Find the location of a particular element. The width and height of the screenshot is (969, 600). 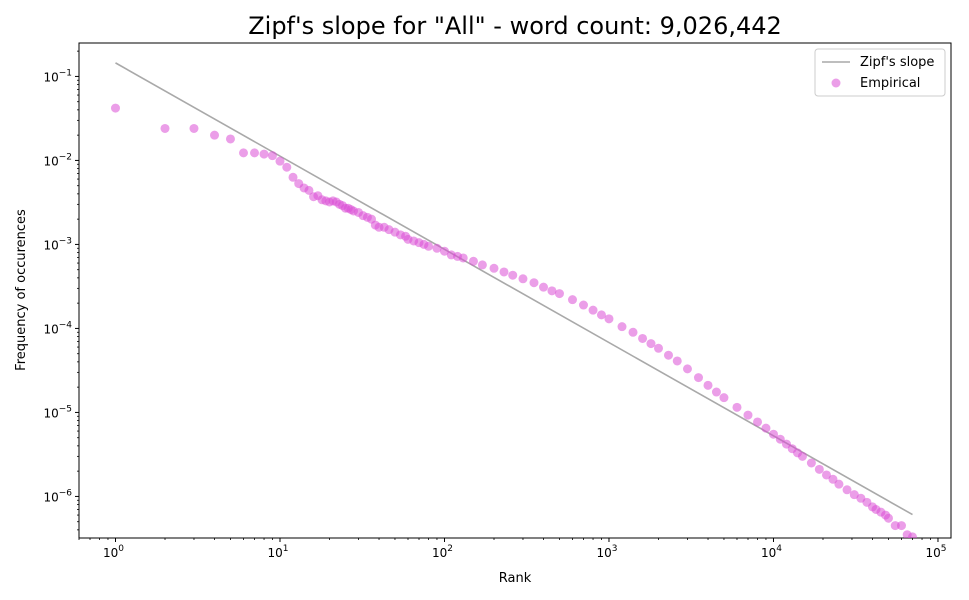

y-tick-label: 10⁻⁴ is located at coordinates (57, 328).